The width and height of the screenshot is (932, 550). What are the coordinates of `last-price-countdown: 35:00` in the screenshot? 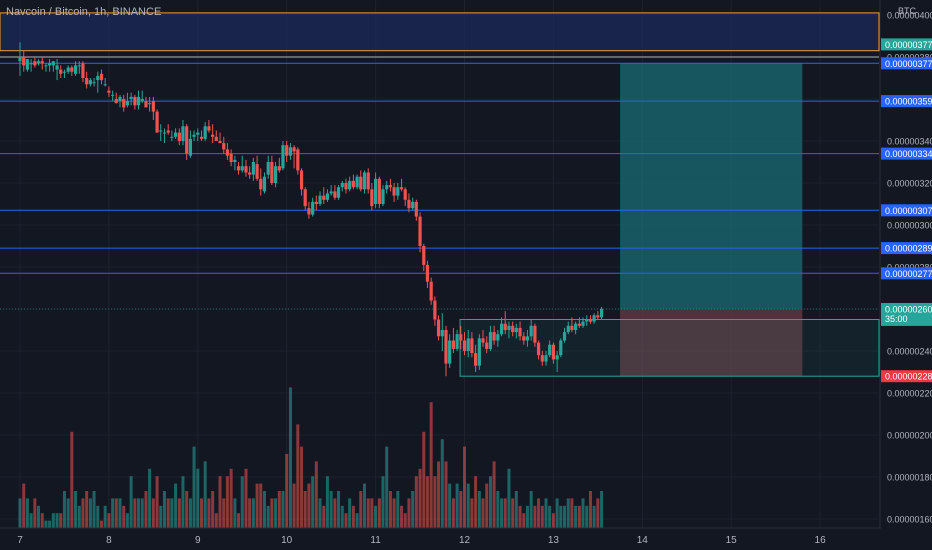 It's located at (896, 319).